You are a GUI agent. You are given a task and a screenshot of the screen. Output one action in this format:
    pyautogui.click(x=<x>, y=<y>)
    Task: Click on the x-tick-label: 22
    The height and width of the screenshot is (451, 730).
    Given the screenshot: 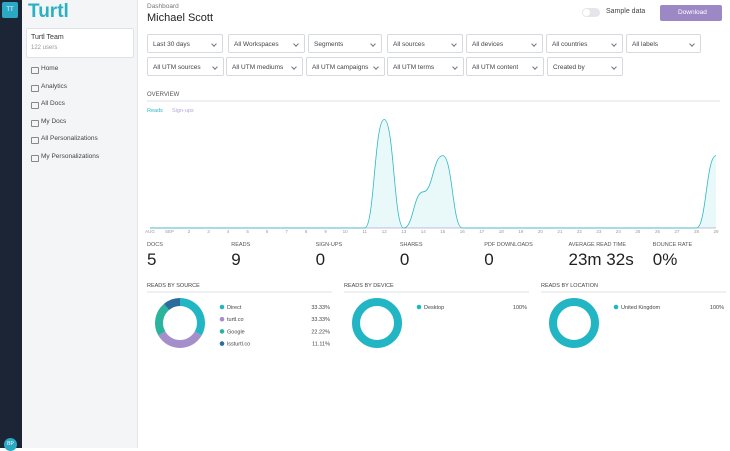 What is the action you would take?
    pyautogui.click(x=580, y=231)
    